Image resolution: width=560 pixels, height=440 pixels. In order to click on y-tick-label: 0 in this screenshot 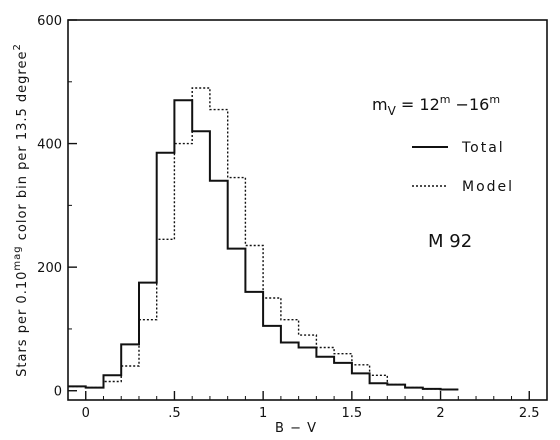, I will do `click(58, 392)`.